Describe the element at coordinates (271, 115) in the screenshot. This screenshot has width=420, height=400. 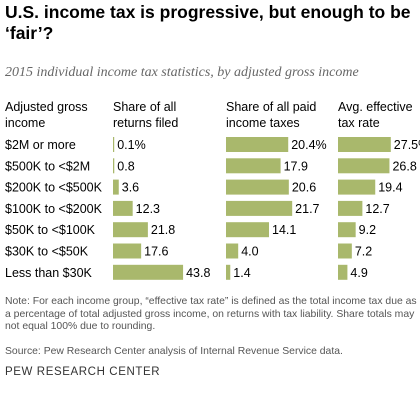
I see `column-header-taxes: Share of all paid income taxes` at that location.